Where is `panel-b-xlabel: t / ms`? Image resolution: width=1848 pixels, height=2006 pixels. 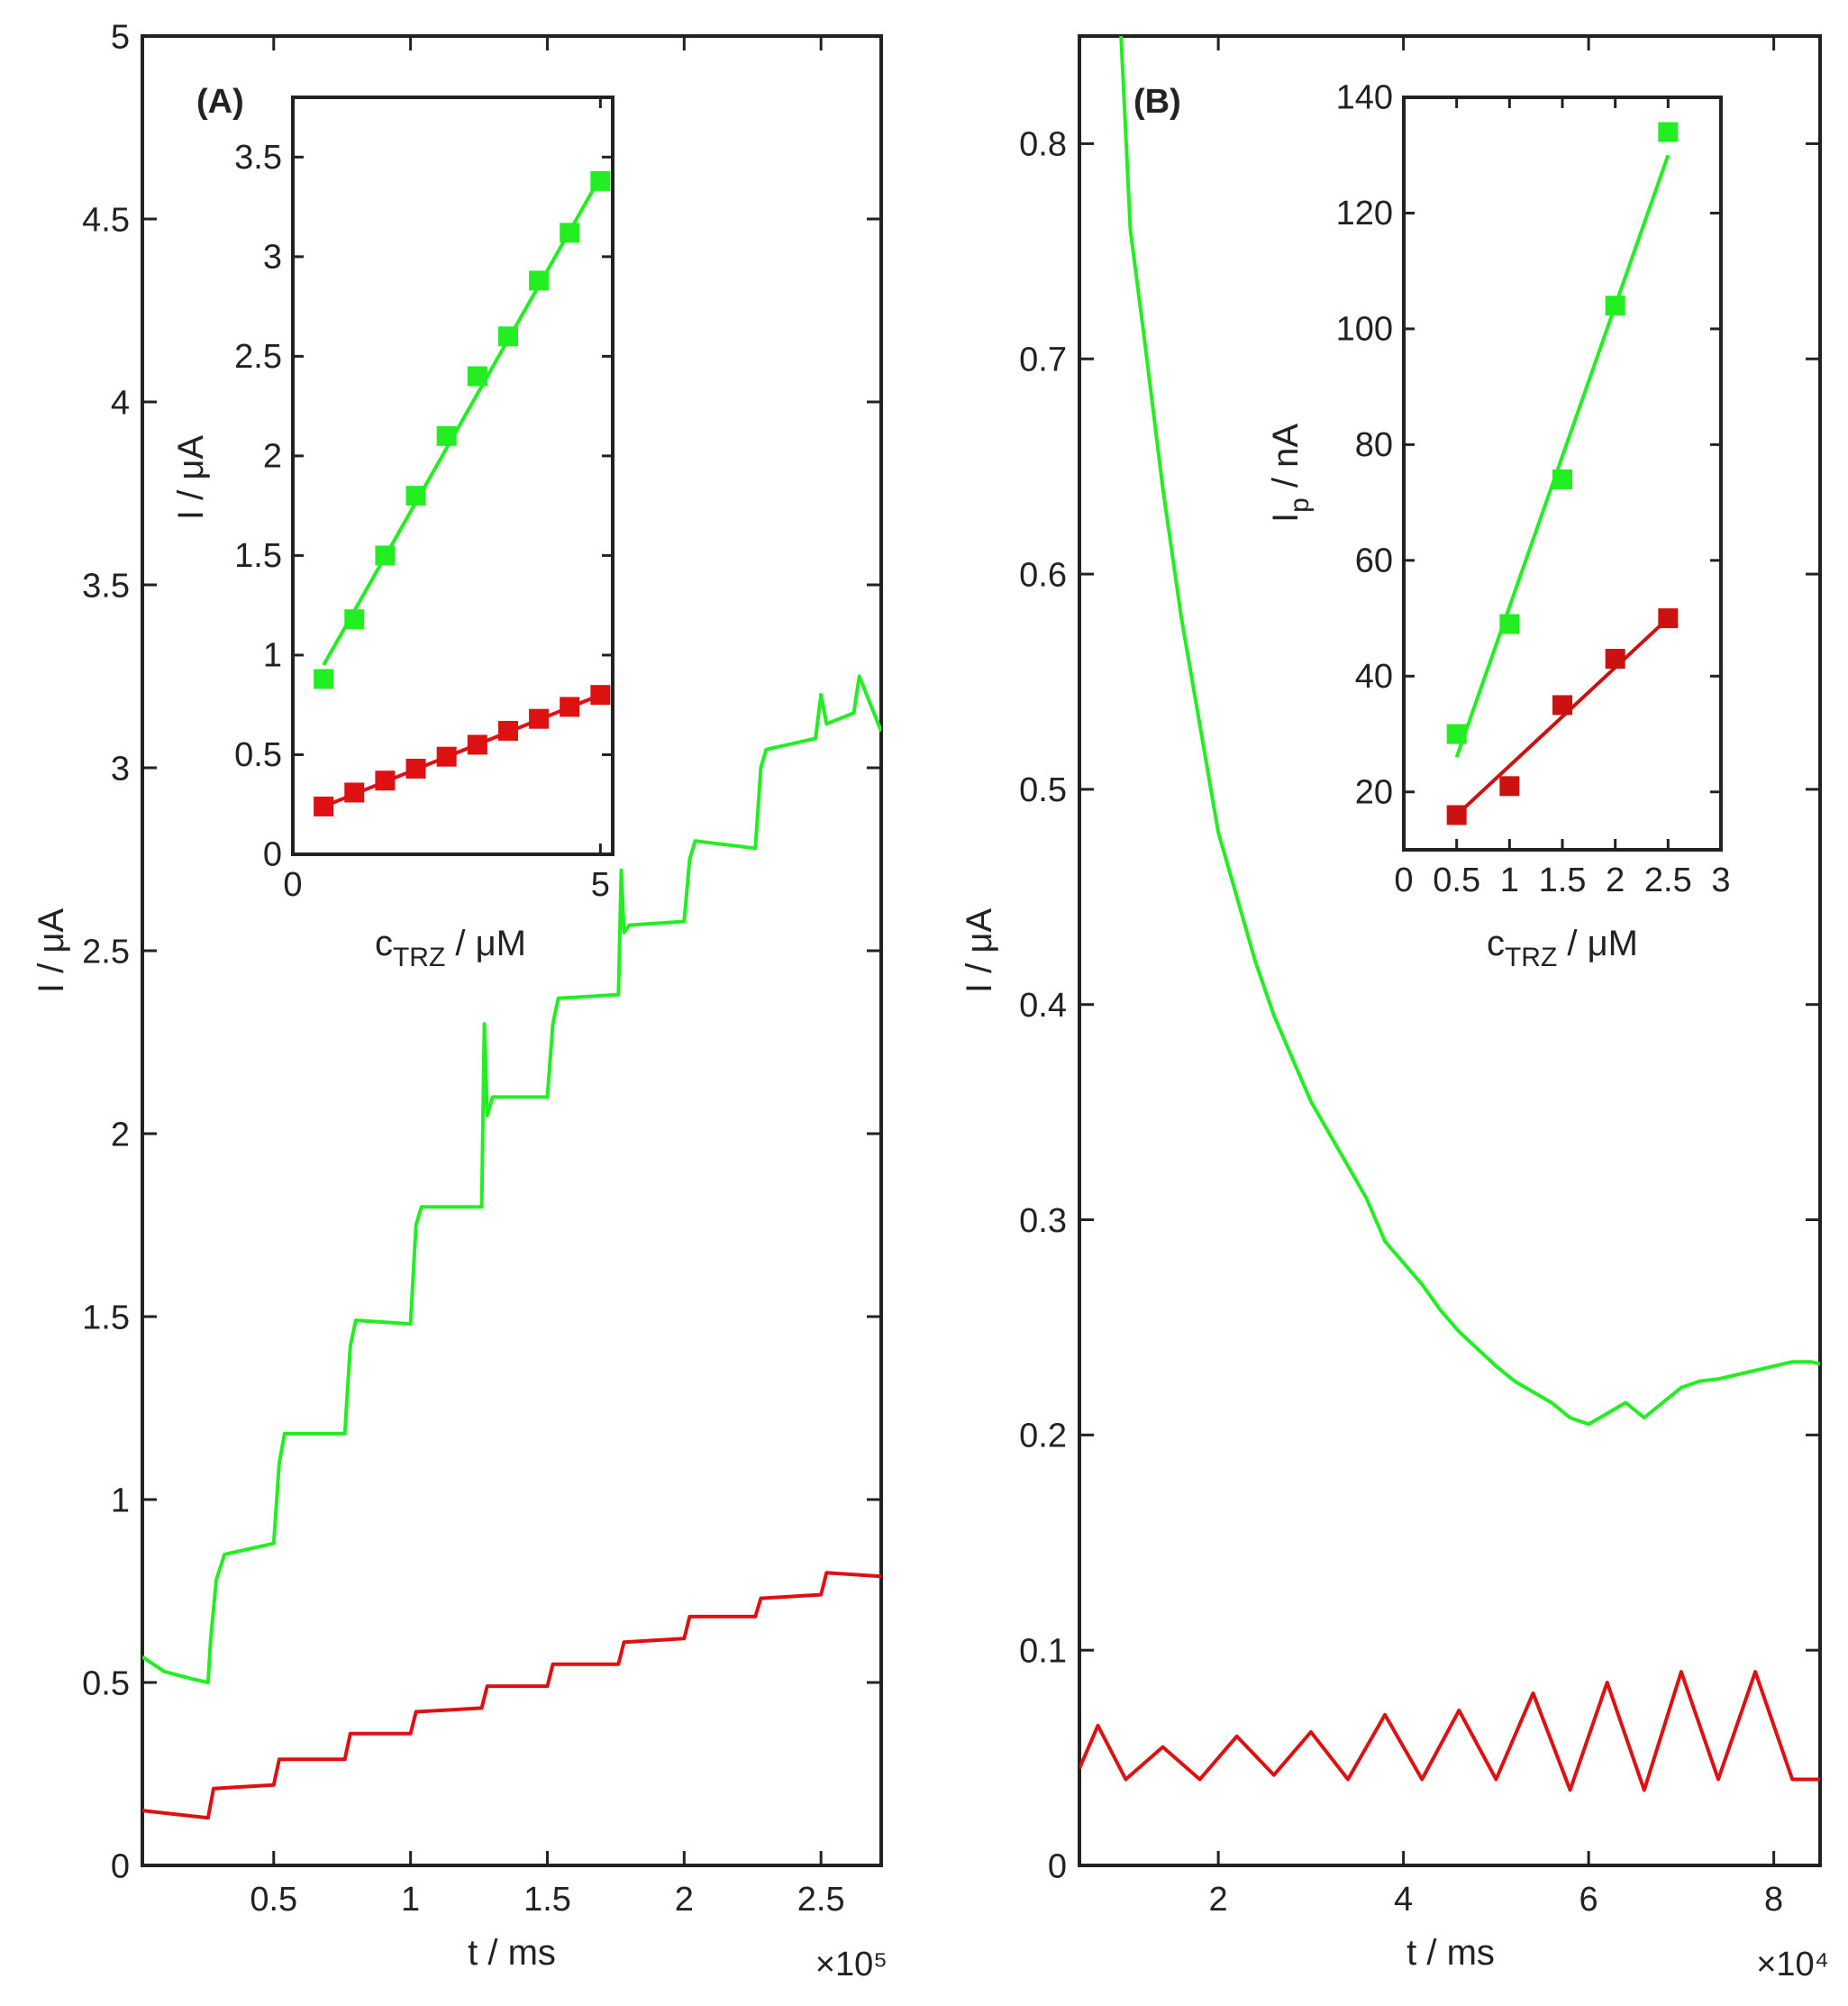
panel-b-xlabel: t / ms is located at coordinates (1450, 1953).